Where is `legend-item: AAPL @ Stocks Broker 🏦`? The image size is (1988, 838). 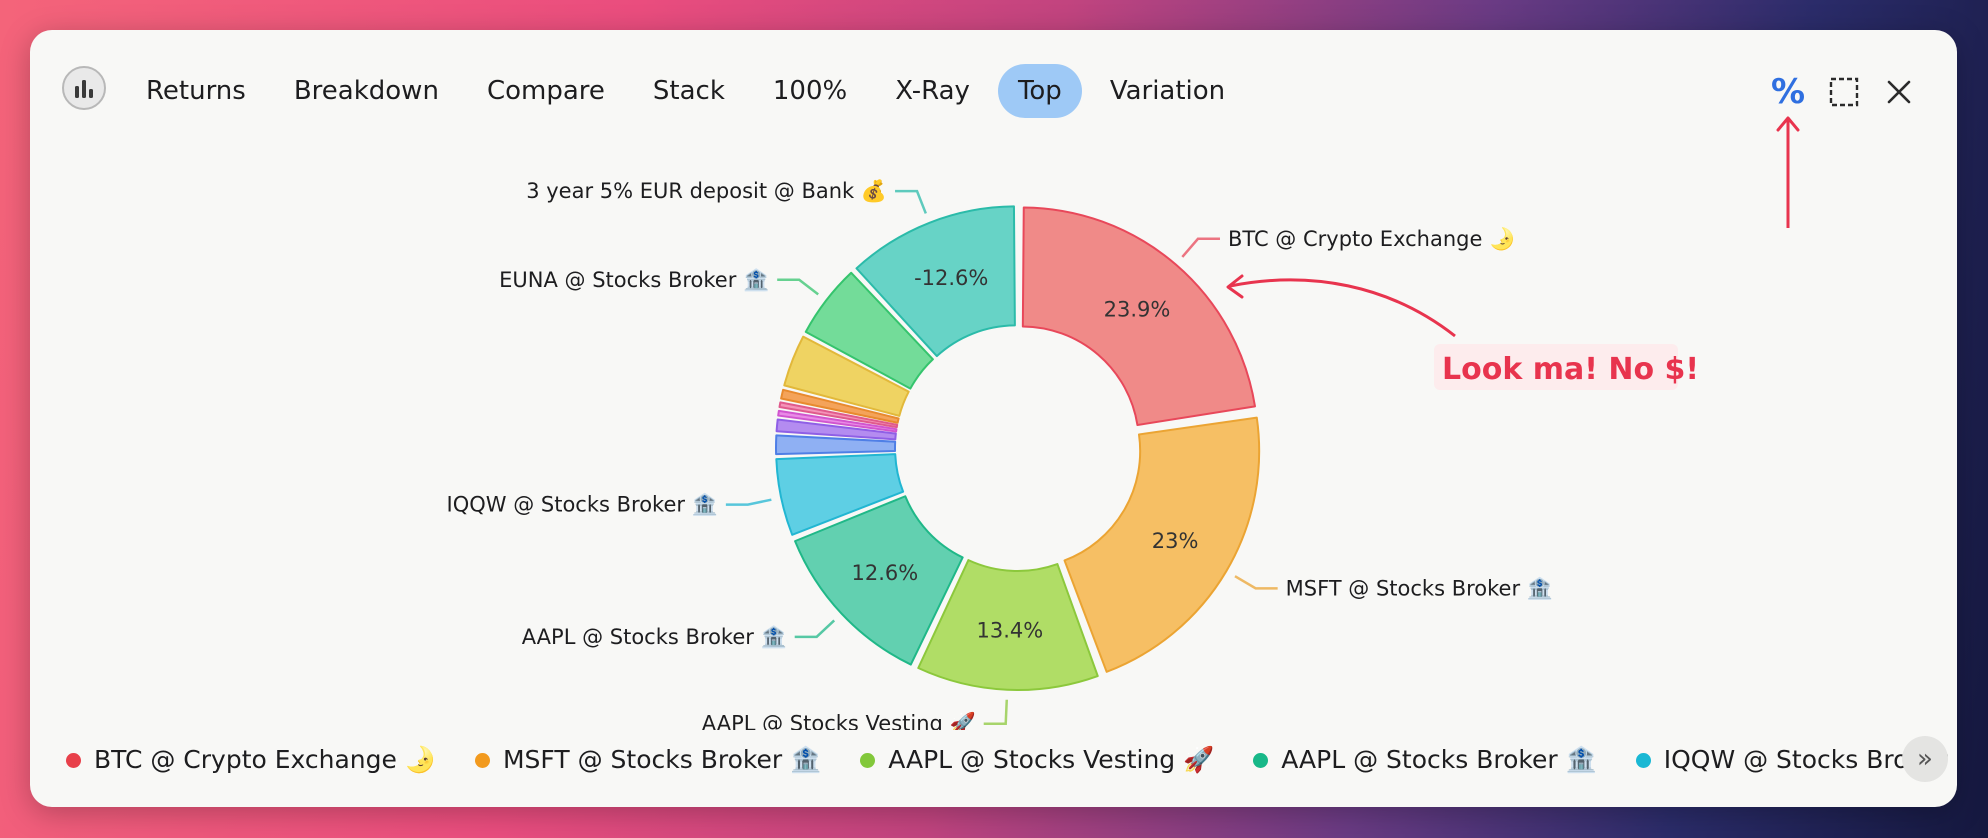 legend-item: AAPL @ Stocks Broker 🏦 is located at coordinates (1425, 760).